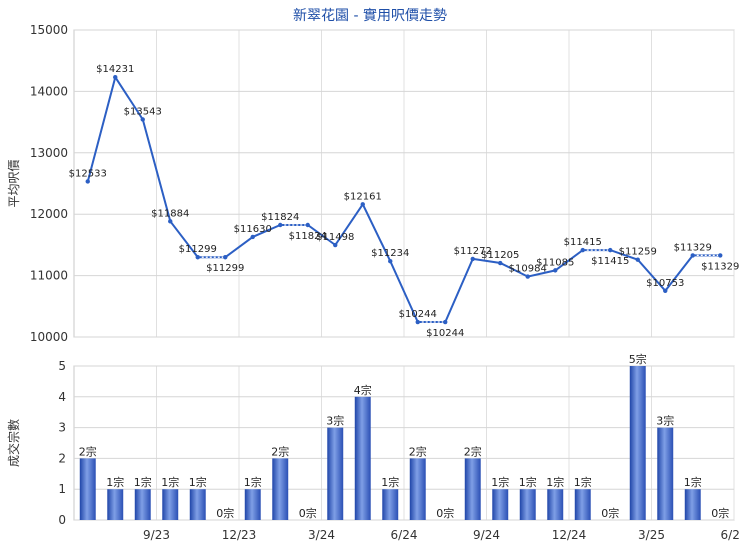 The image size is (740, 550). Describe the element at coordinates (62, 428) in the screenshot. I see `y-tick-label: 3` at that location.